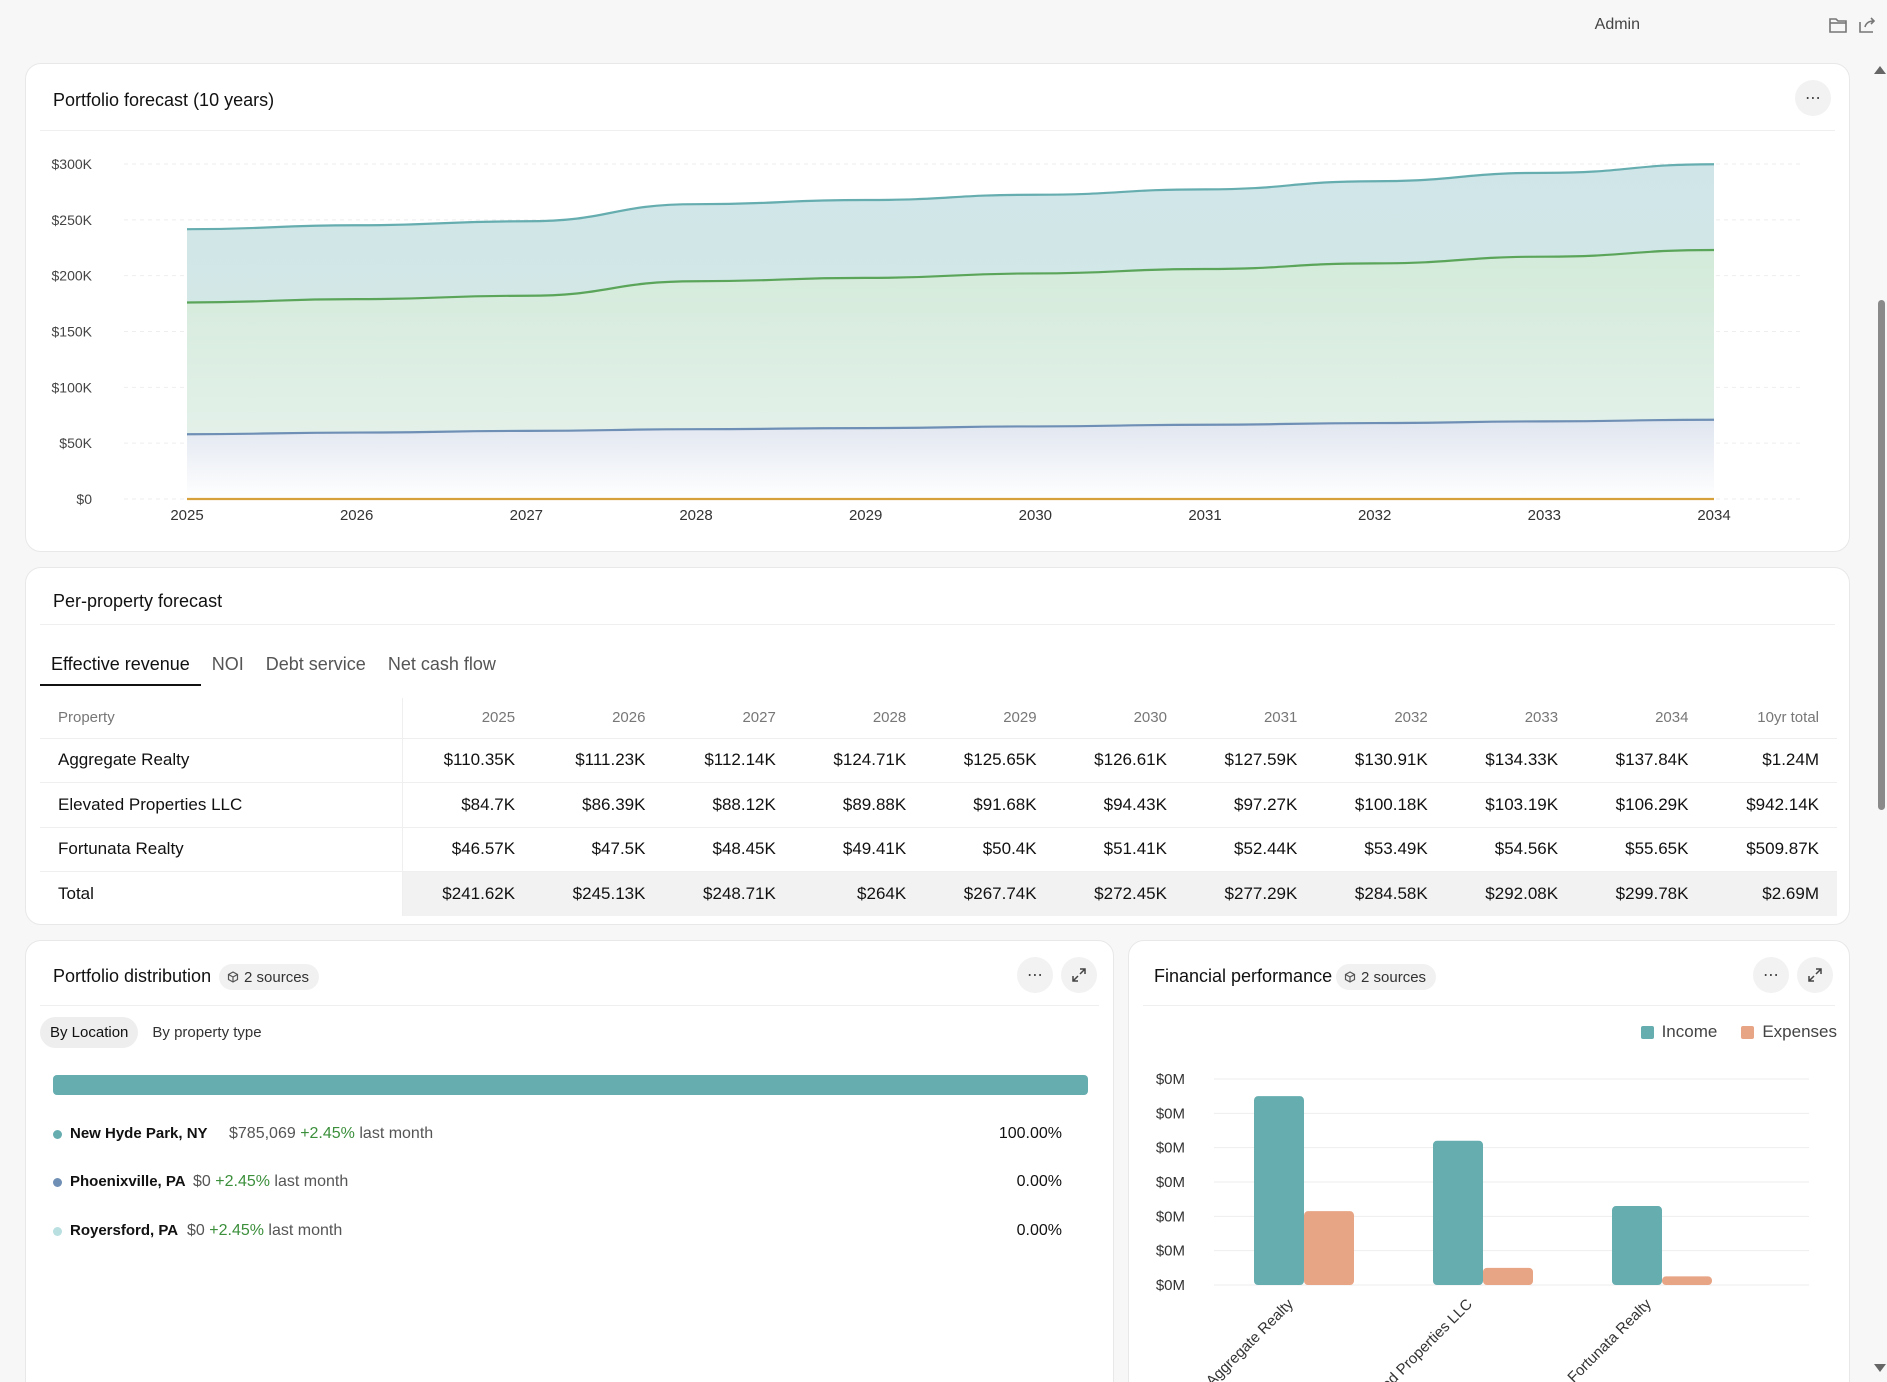 The width and height of the screenshot is (1887, 1382). I want to click on y-tick-label: $150K, so click(72, 332).